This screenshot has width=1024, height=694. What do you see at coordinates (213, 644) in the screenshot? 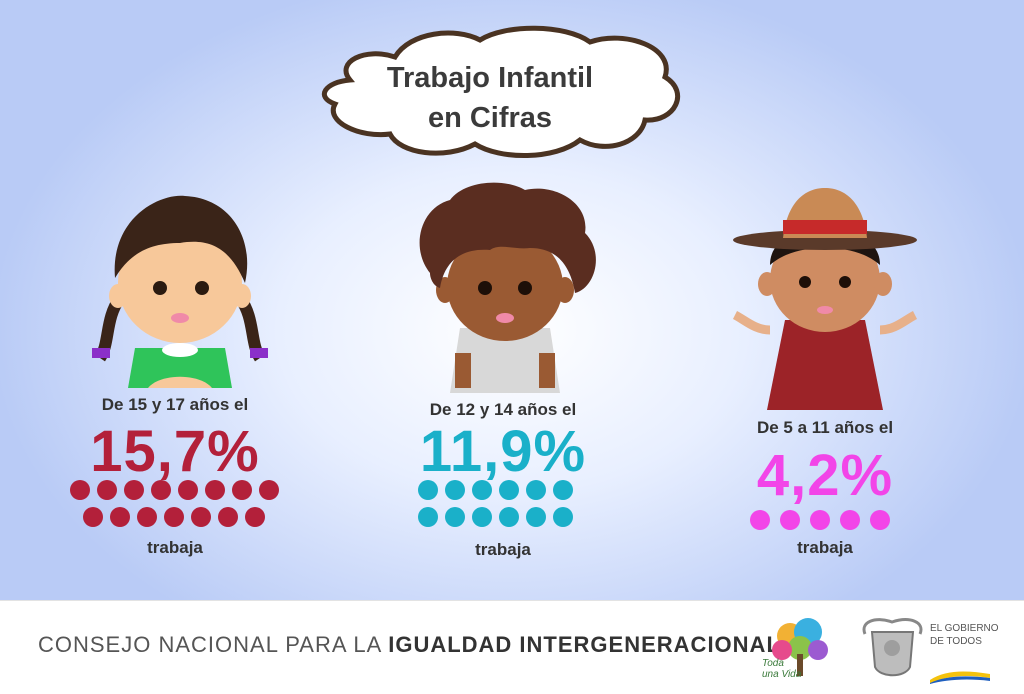
I see `org-prefix: CONSEJO NACIONAL PARA LA` at bounding box center [213, 644].